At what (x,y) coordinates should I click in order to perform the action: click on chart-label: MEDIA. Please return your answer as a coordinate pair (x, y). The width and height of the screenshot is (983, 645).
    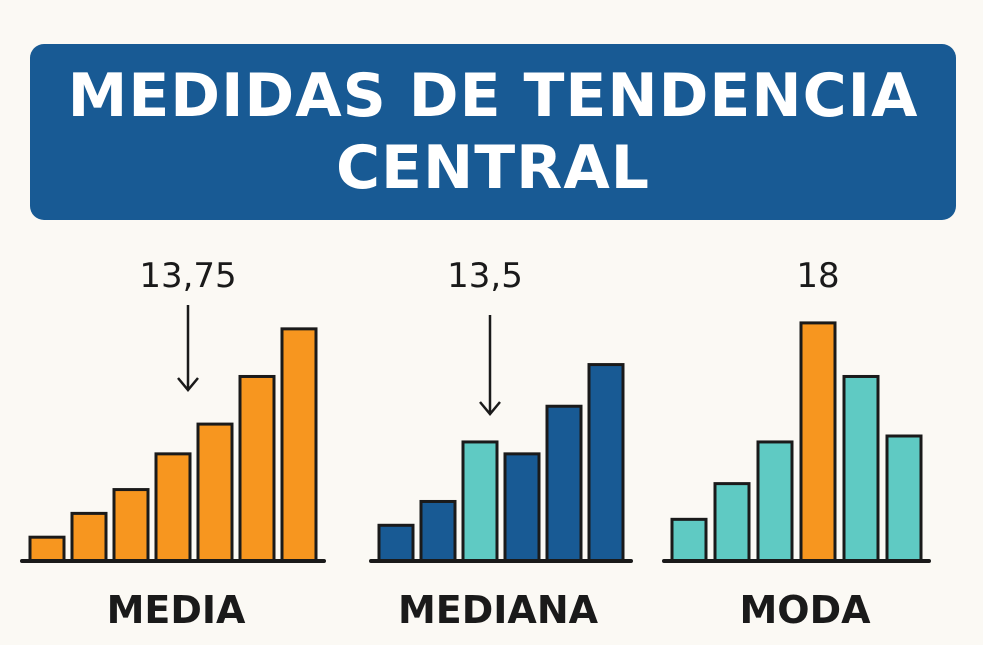
    Looking at the image, I should click on (176, 610).